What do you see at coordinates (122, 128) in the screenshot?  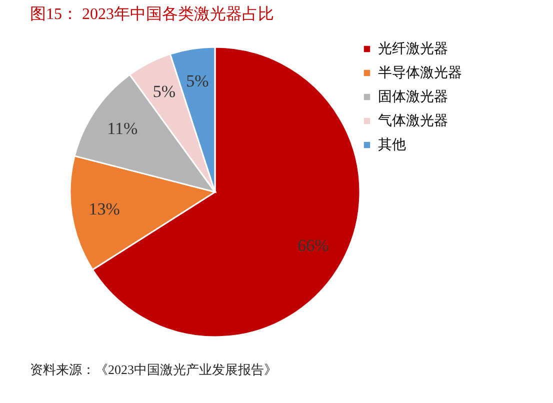 I see `data-label: 11%` at bounding box center [122, 128].